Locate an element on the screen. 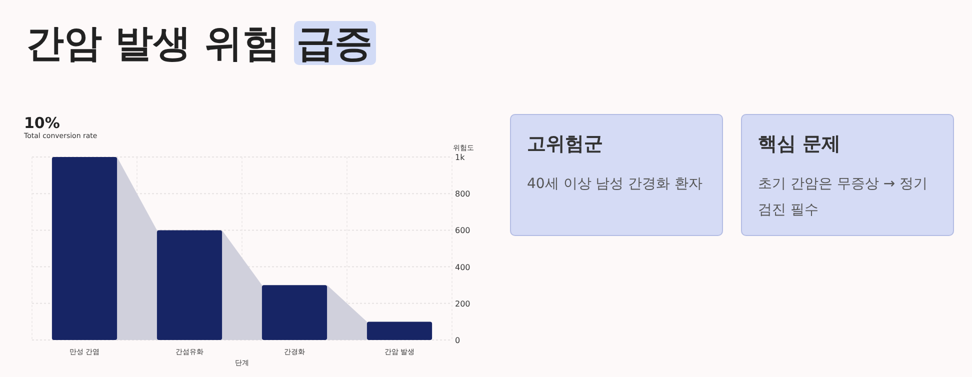 Image resolution: width=972 pixels, height=377 pixels. chart-title: 간암 발생 위험 급증 is located at coordinates (200, 43).